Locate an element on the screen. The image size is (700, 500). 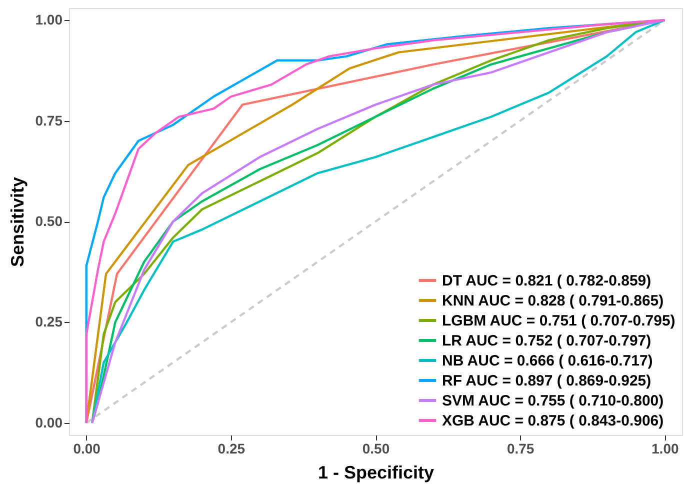
legend-label: KNN AUC = 0.828 ( 0.791-0.865) is located at coordinates (553, 301).